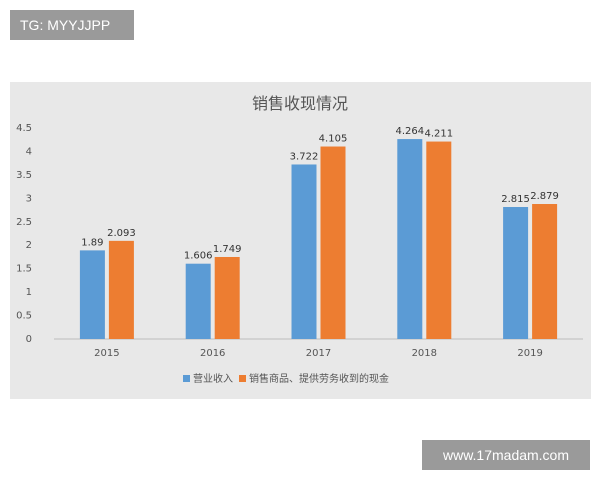 The width and height of the screenshot is (600, 480). I want to click on y-tick-label: 3, so click(29, 198).